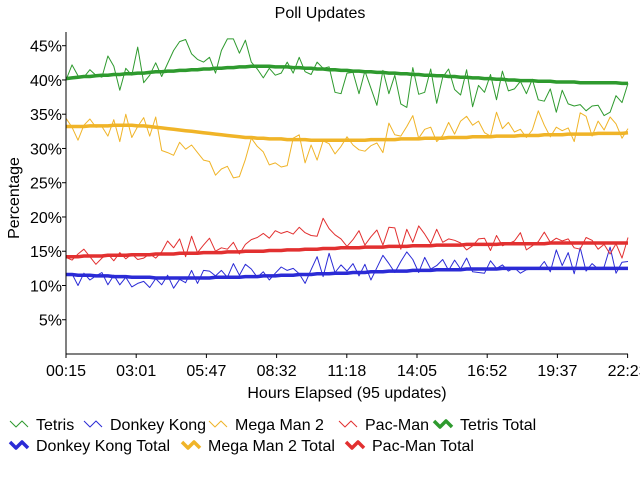 This screenshot has height=480, width=640. What do you see at coordinates (50, 321) in the screenshot?
I see `y-tick-label: 5%` at bounding box center [50, 321].